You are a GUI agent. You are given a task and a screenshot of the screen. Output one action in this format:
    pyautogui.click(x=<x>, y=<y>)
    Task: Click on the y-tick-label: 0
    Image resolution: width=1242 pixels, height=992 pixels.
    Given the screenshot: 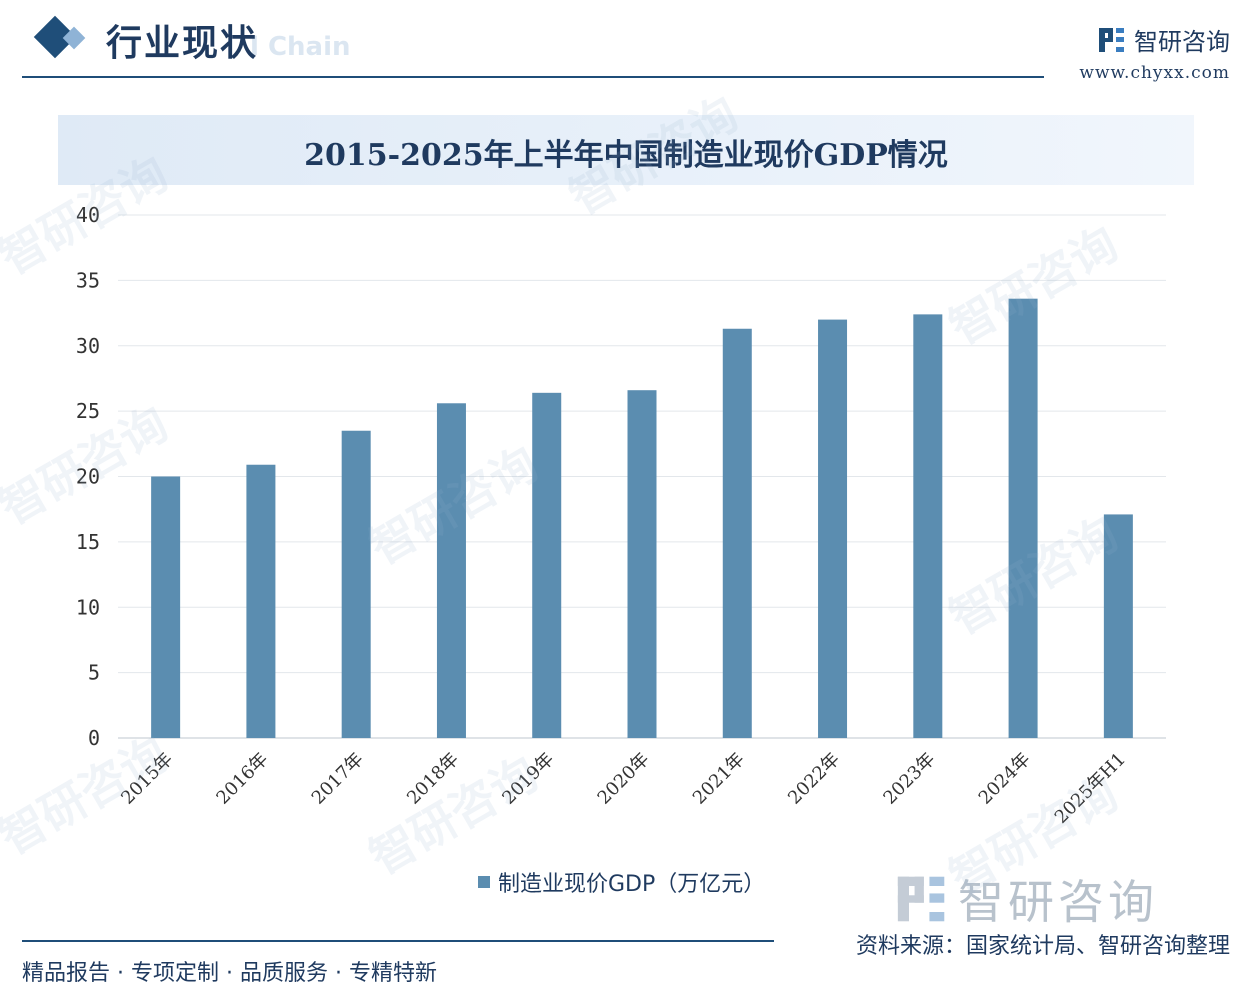 What is the action you would take?
    pyautogui.click(x=94, y=738)
    